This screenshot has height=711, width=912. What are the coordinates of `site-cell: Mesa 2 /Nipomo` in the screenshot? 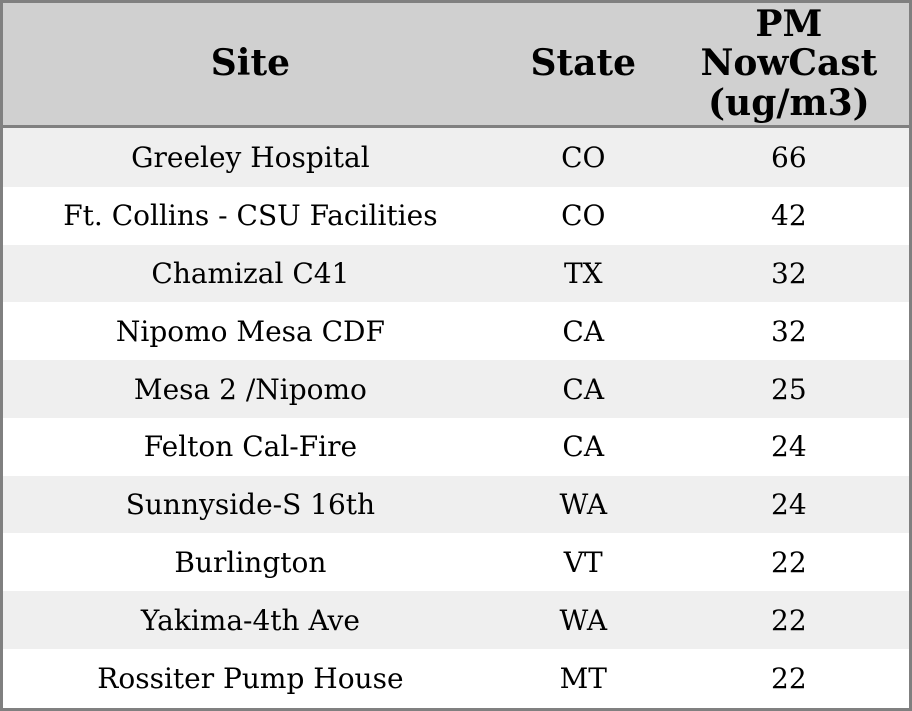 It's located at (249, 389).